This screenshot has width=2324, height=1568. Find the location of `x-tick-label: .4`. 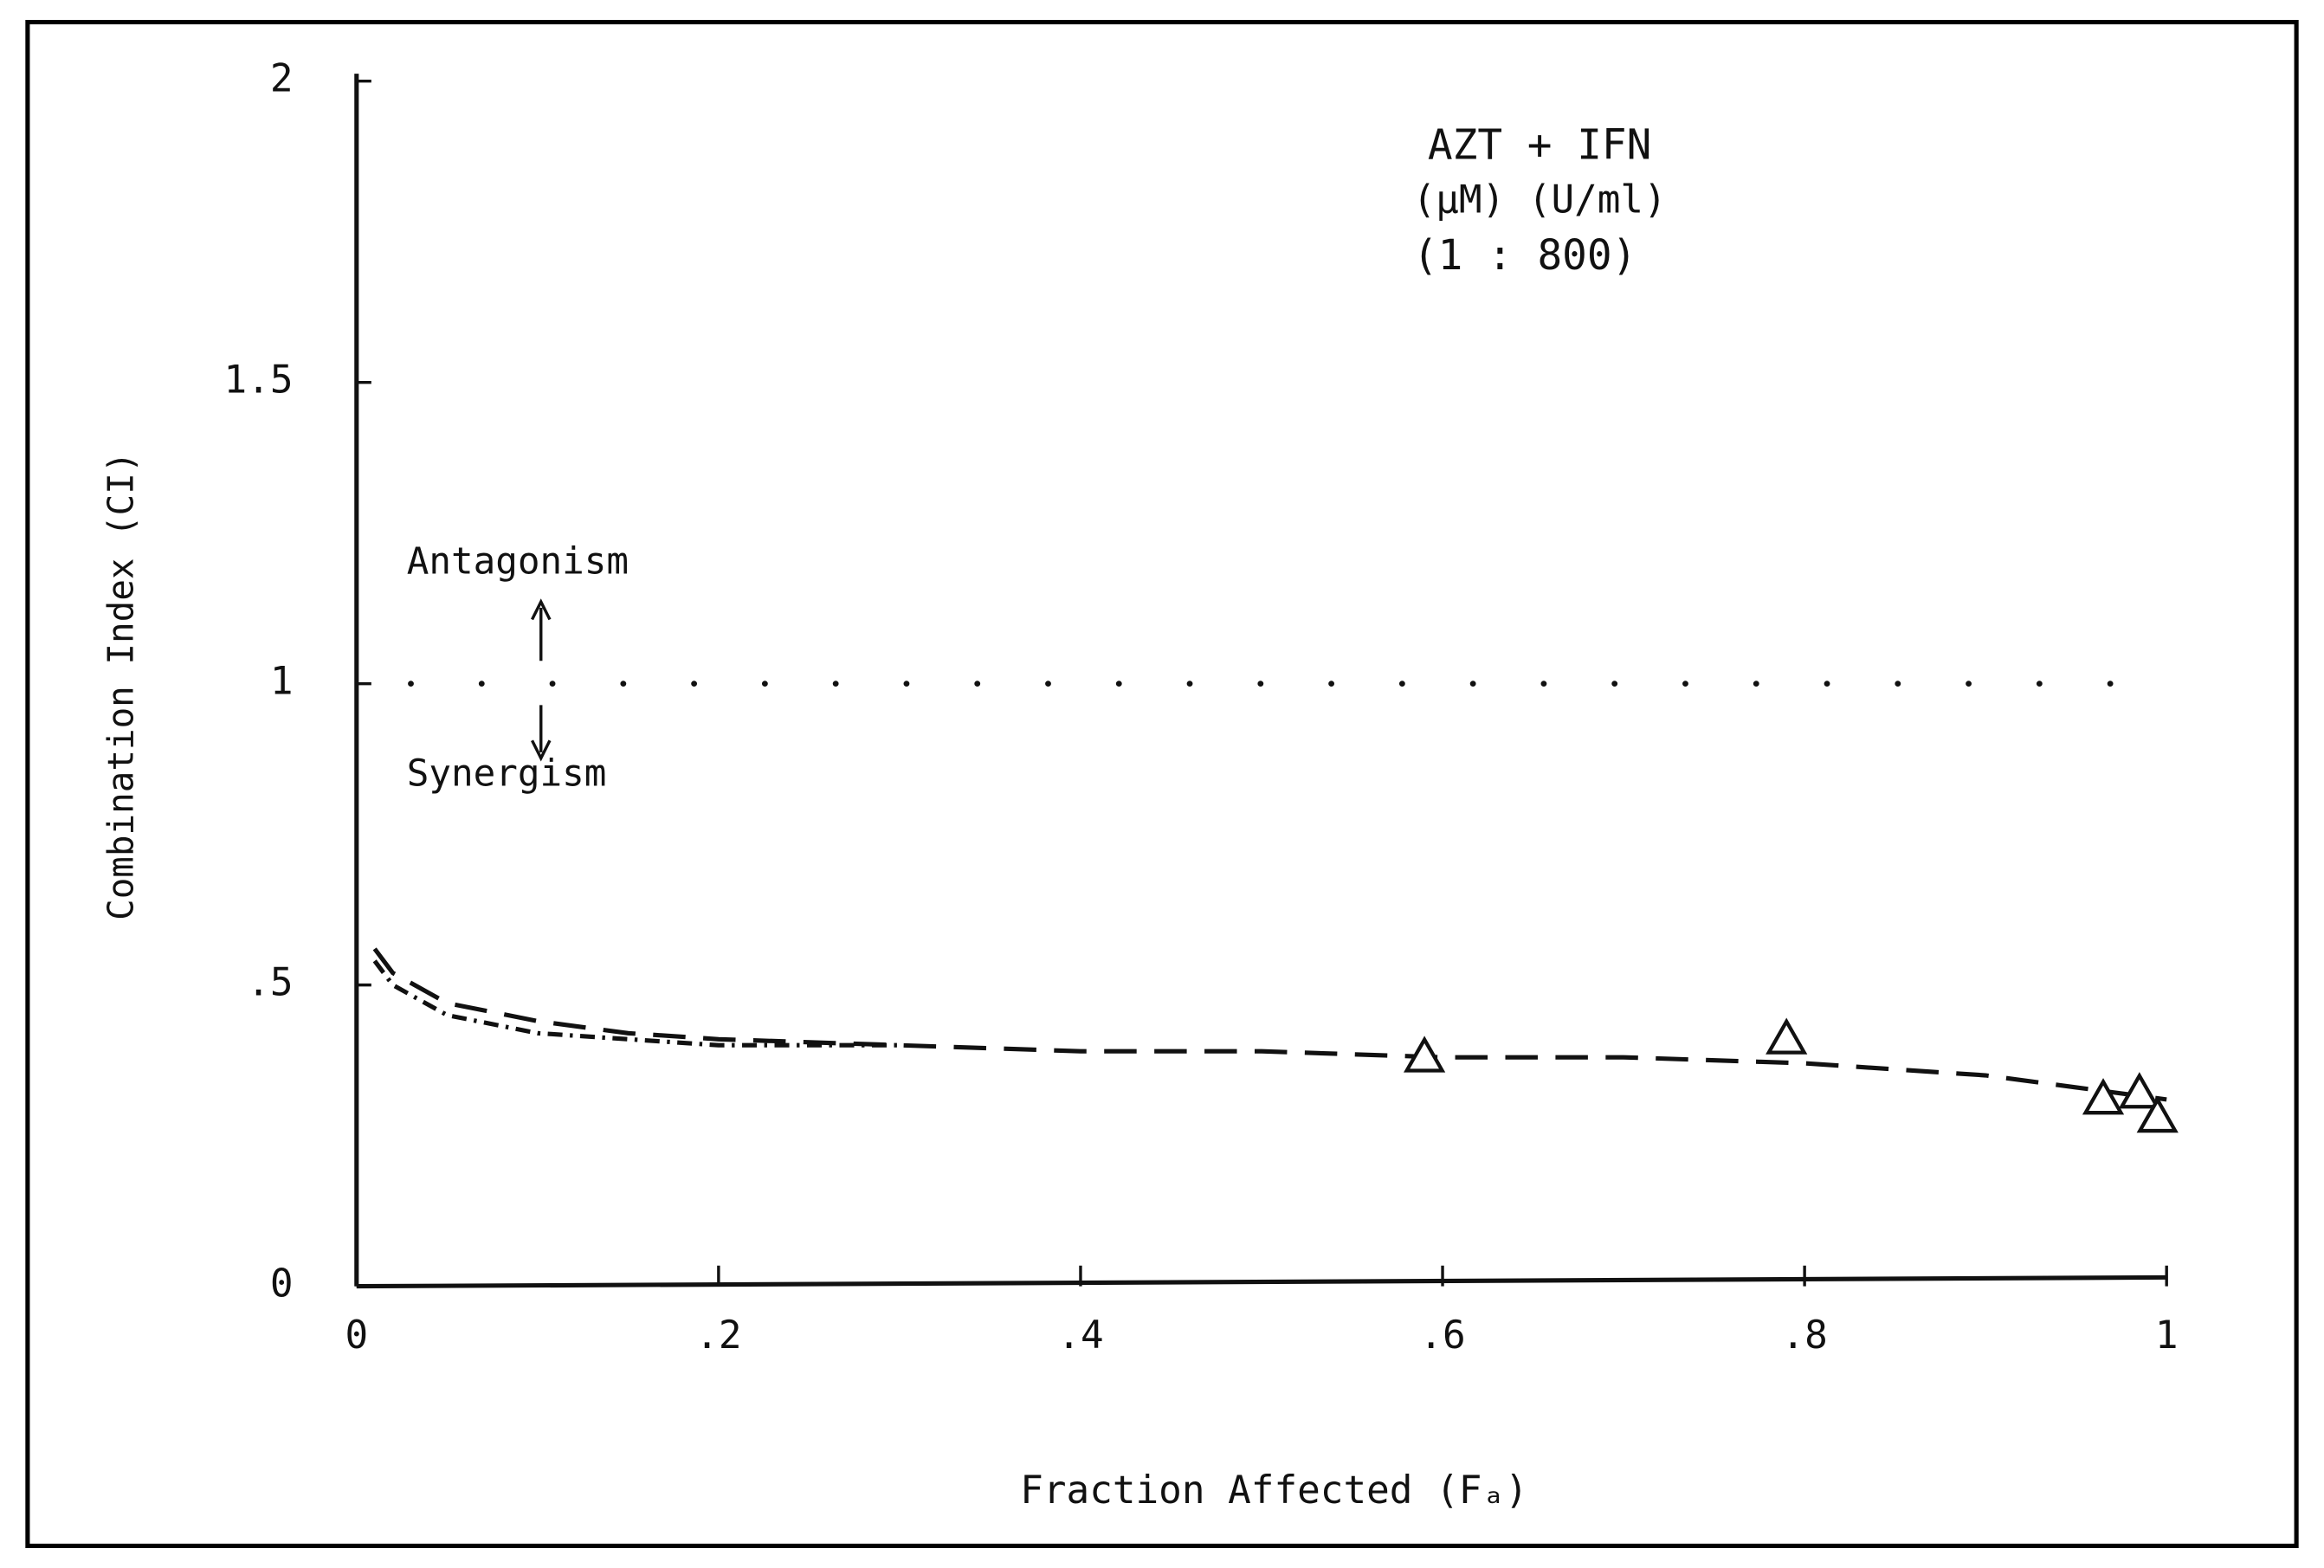

x-tick-label: .4 is located at coordinates (1080, 1336).